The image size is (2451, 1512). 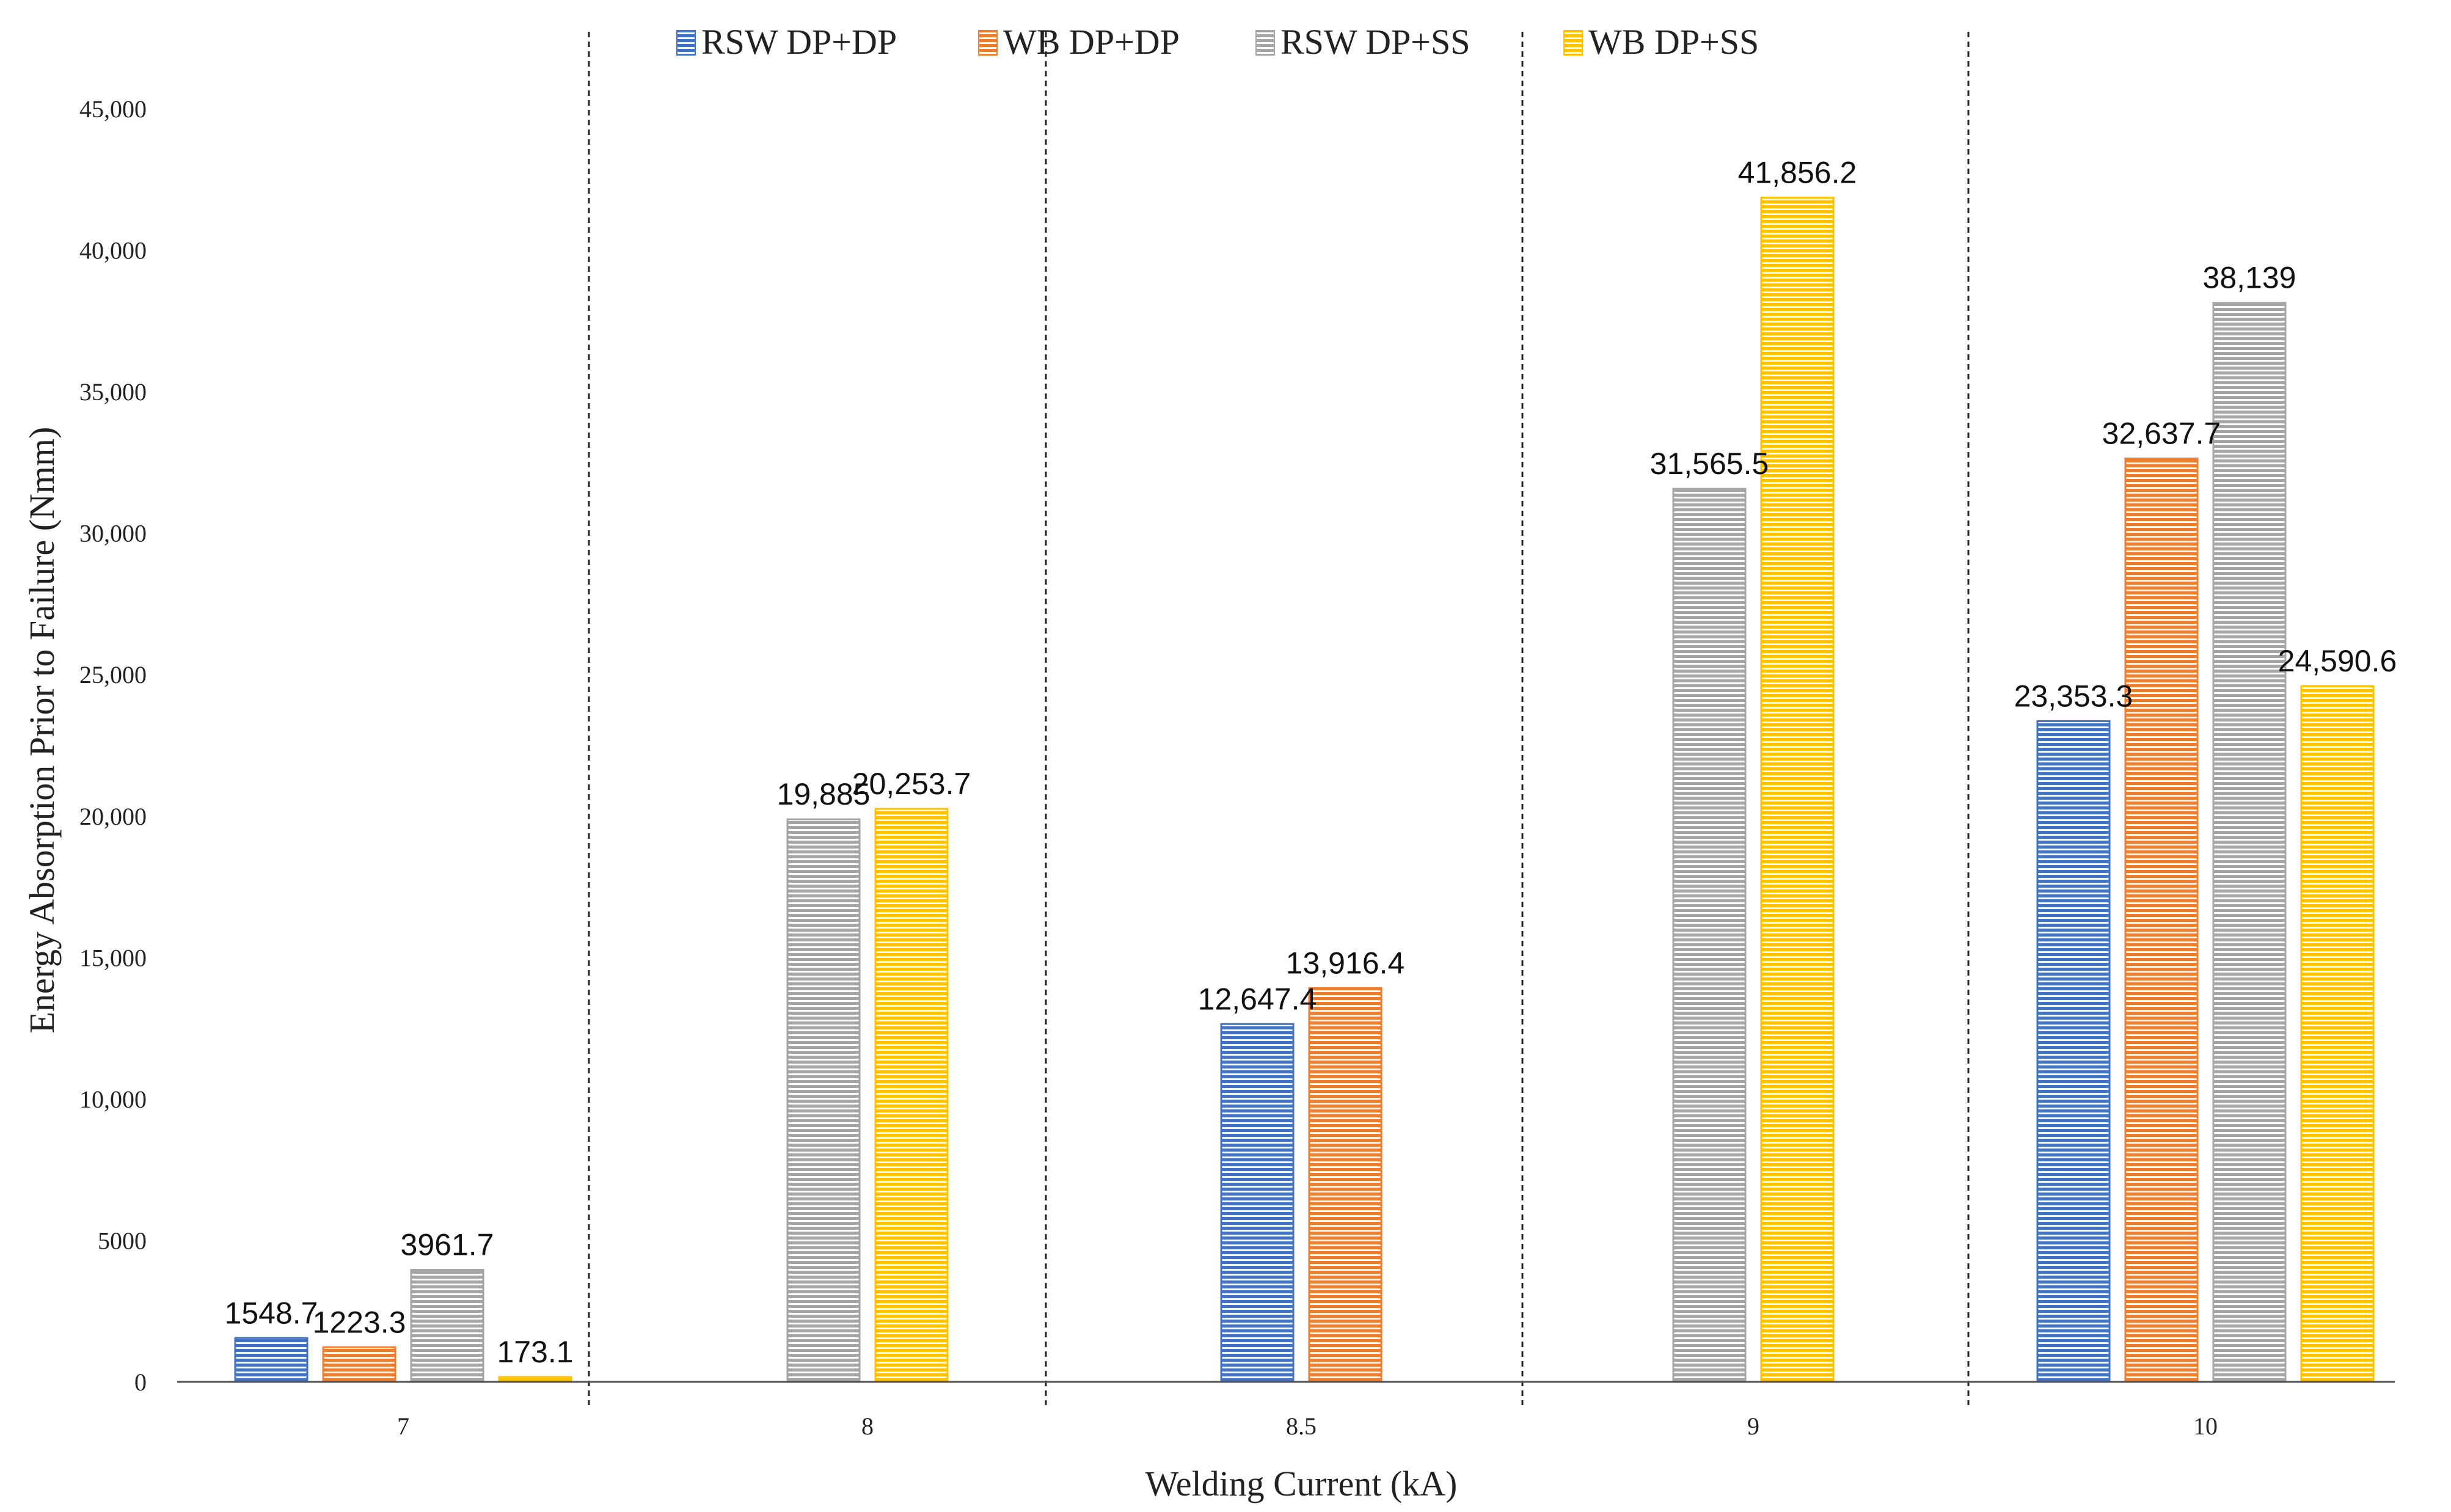 I want to click on x-tick-label: 7, so click(x=403, y=1426).